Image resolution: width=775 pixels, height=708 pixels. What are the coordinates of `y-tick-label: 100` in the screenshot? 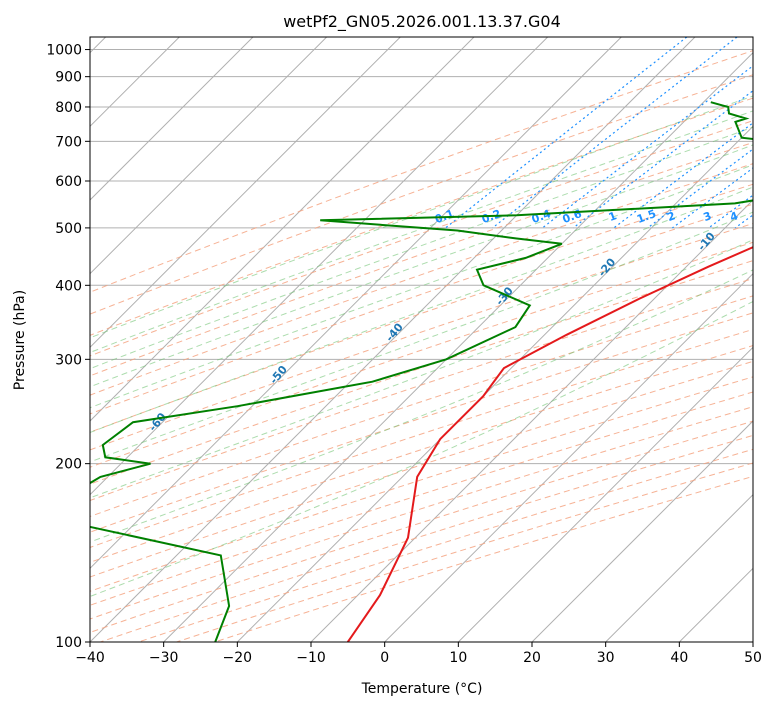 It's located at (68, 643).